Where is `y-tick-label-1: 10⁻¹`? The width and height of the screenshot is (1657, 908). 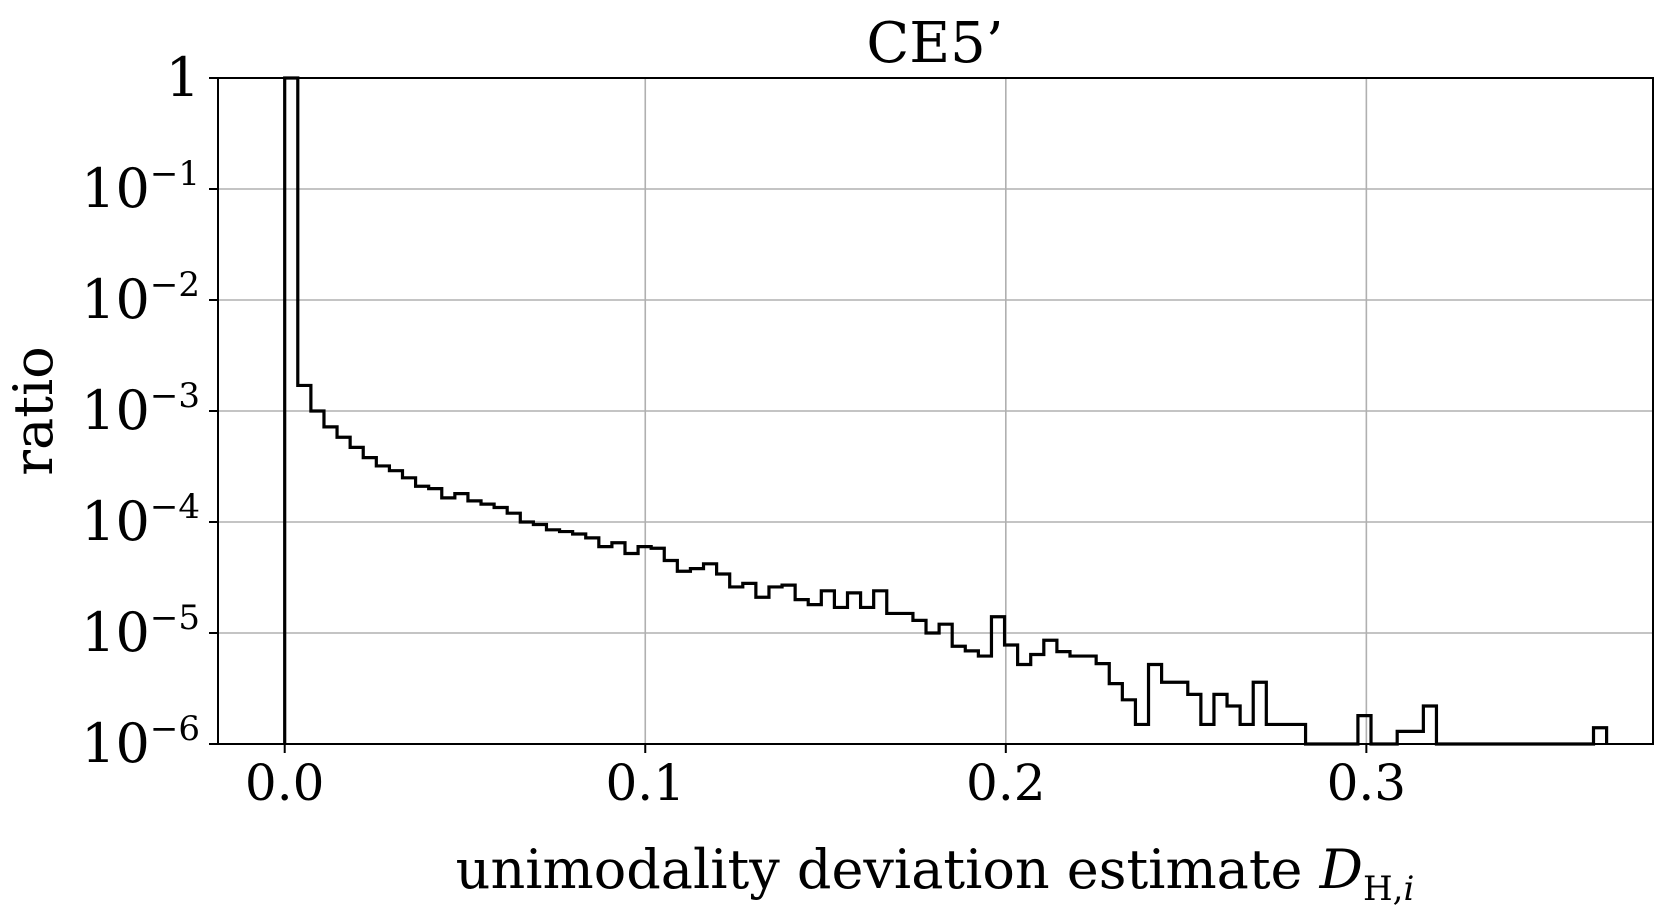
y-tick-label-1: 10⁻¹ is located at coordinates (140, 187).